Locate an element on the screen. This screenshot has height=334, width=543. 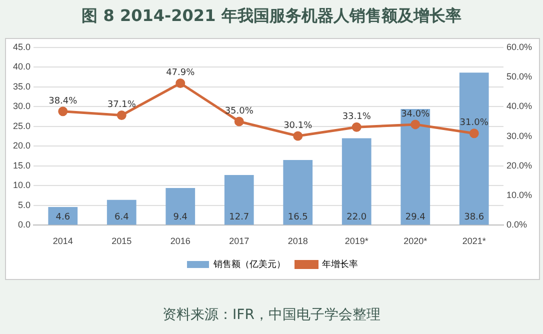
data-label: 16.5 is located at coordinates (298, 217).